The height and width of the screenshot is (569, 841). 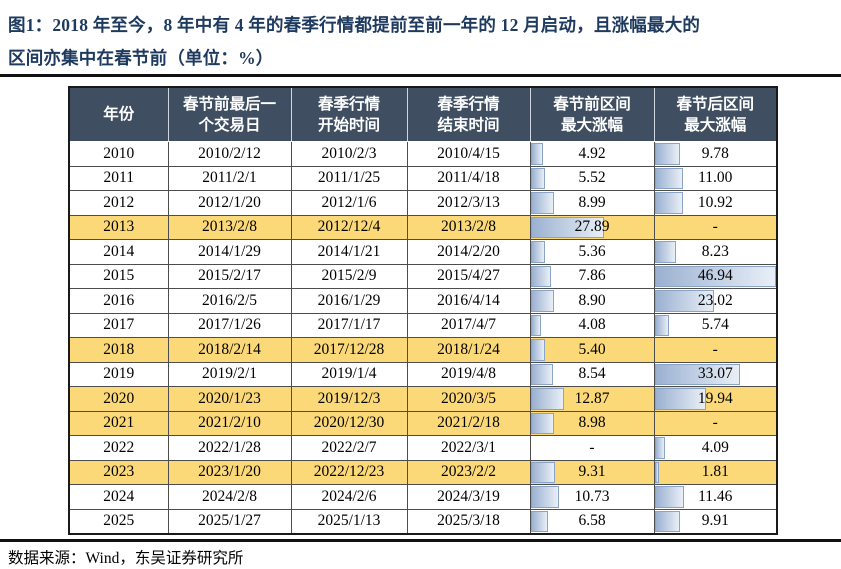 I want to click on column-header-max_gain_before_cny: 春节前区间 最大涨幅, so click(x=591, y=114).